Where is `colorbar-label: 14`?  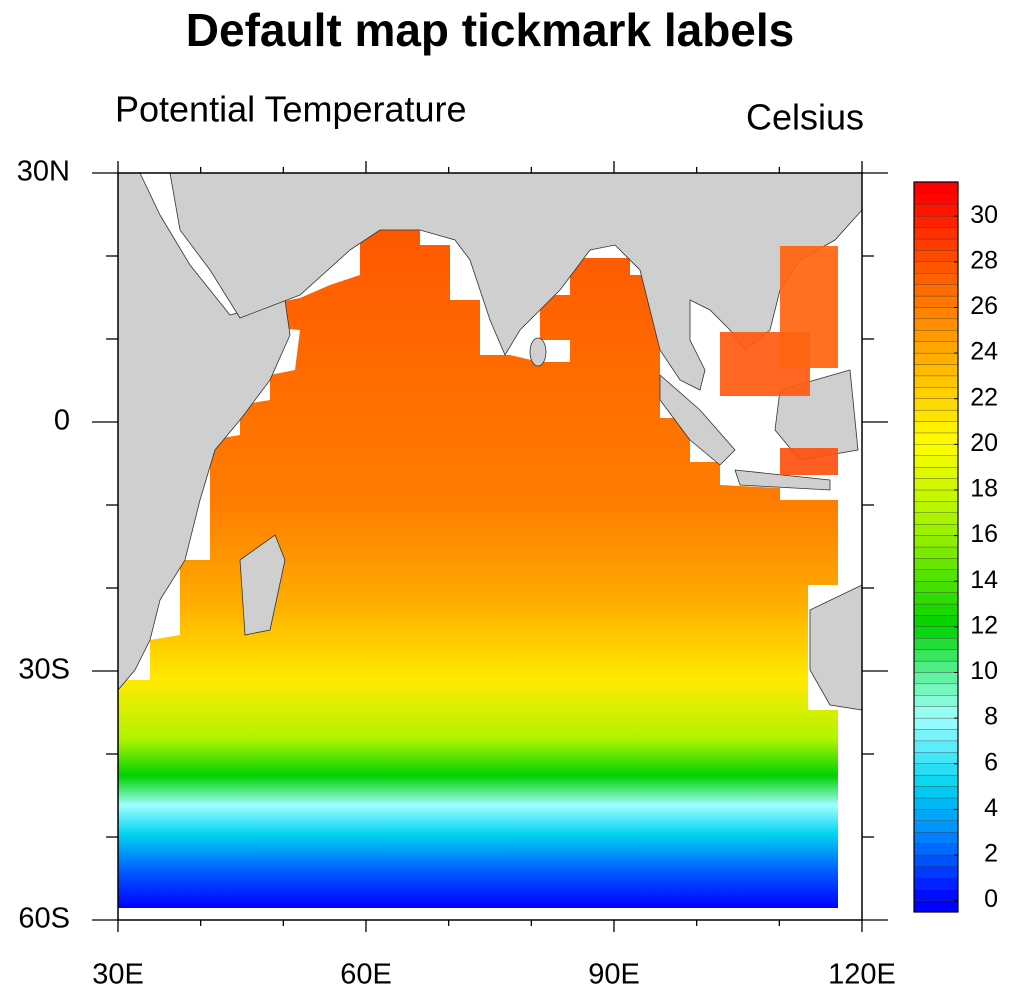 colorbar-label: 14 is located at coordinates (984, 580).